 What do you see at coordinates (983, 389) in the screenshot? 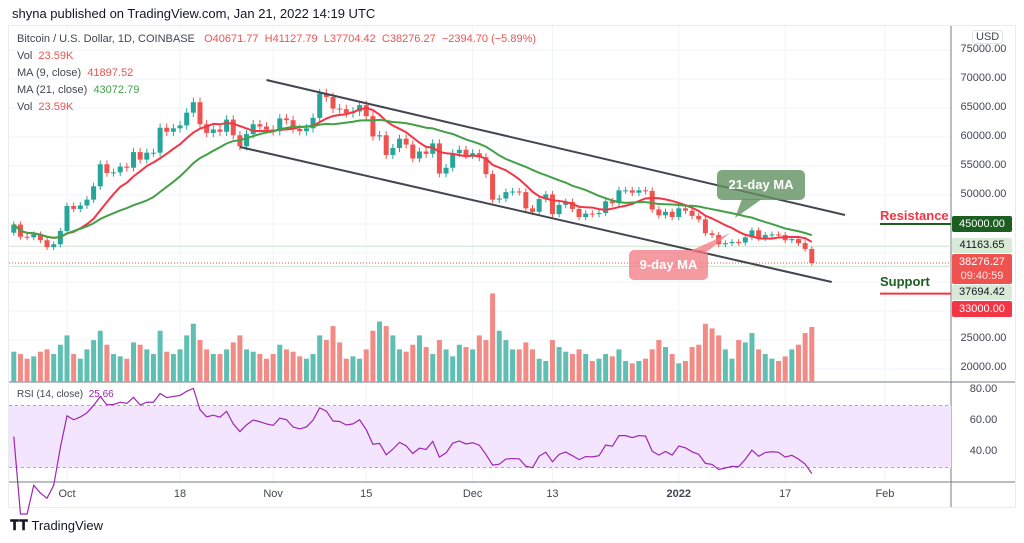
I see `rsi-tick: 80.00` at bounding box center [983, 389].